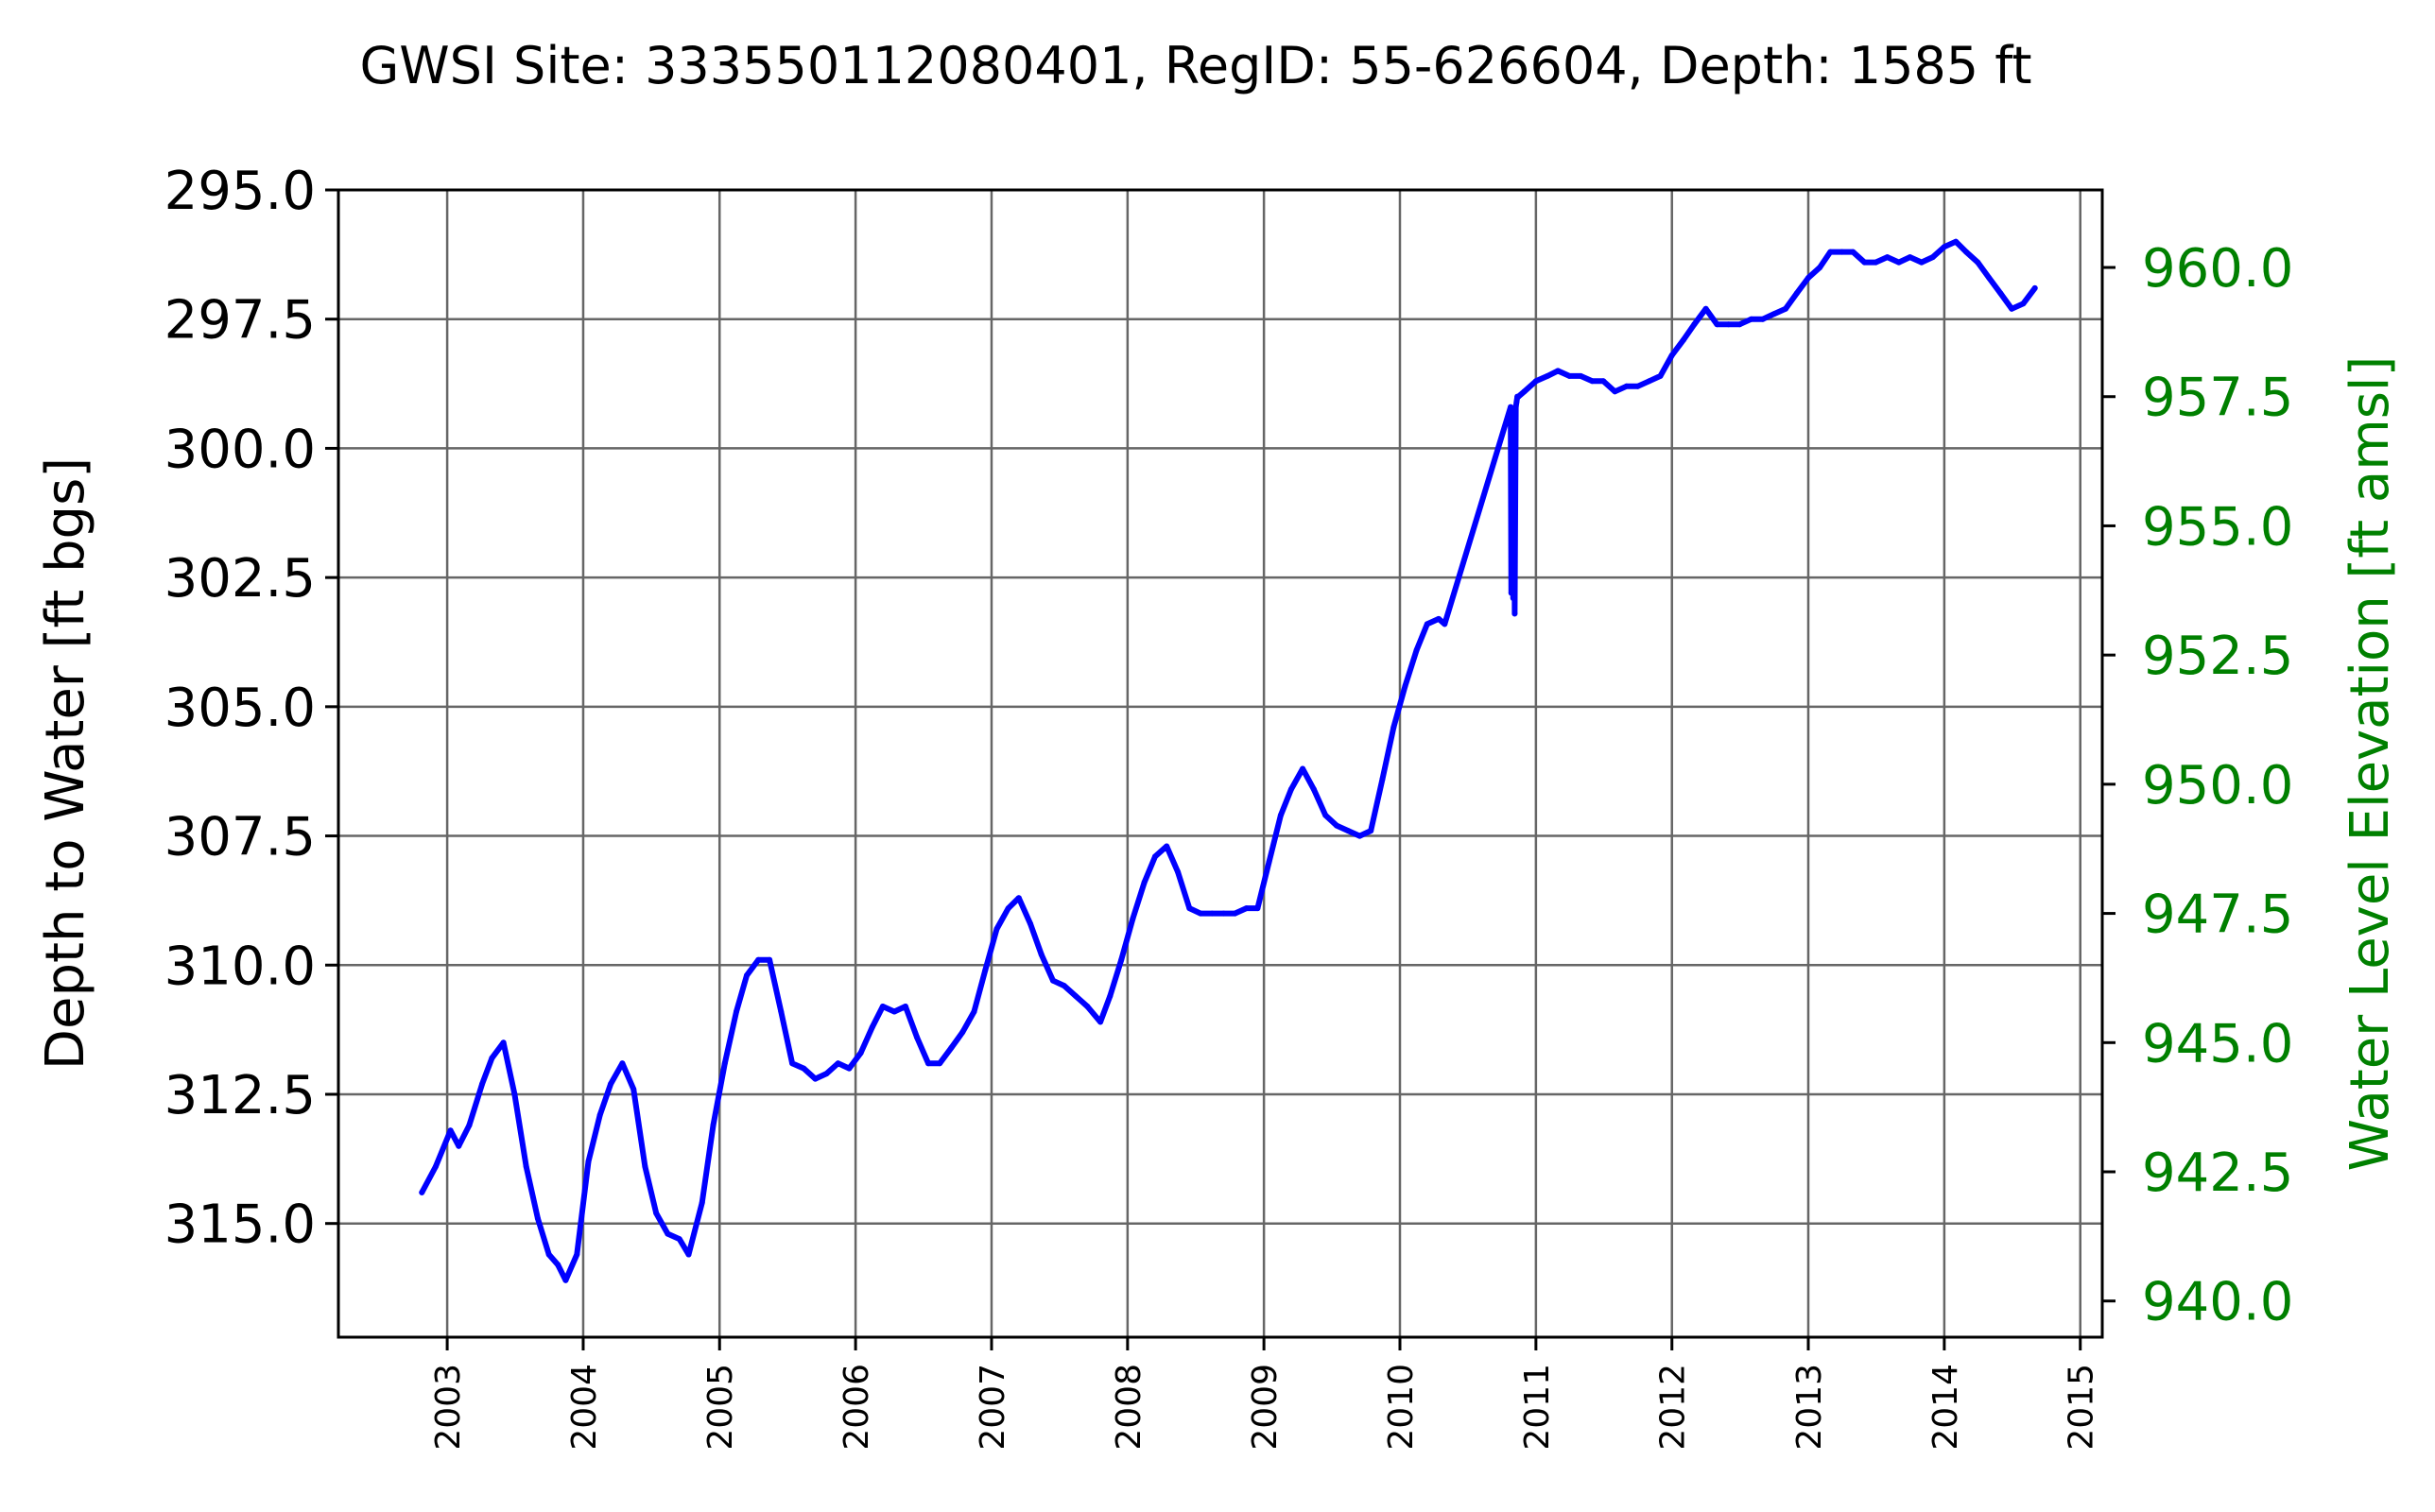 The image size is (2435, 1512). Describe the element at coordinates (1946, 1407) in the screenshot. I see `x-tick-label: 2014` at that location.